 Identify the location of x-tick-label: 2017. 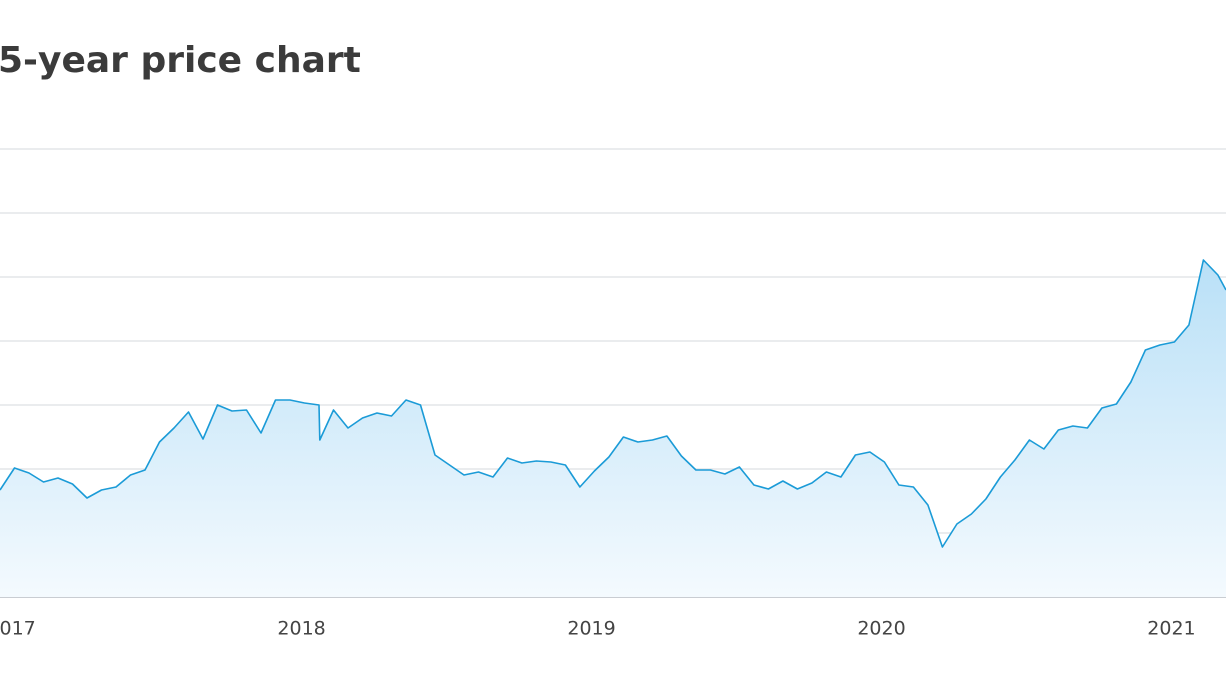
(18, 629).